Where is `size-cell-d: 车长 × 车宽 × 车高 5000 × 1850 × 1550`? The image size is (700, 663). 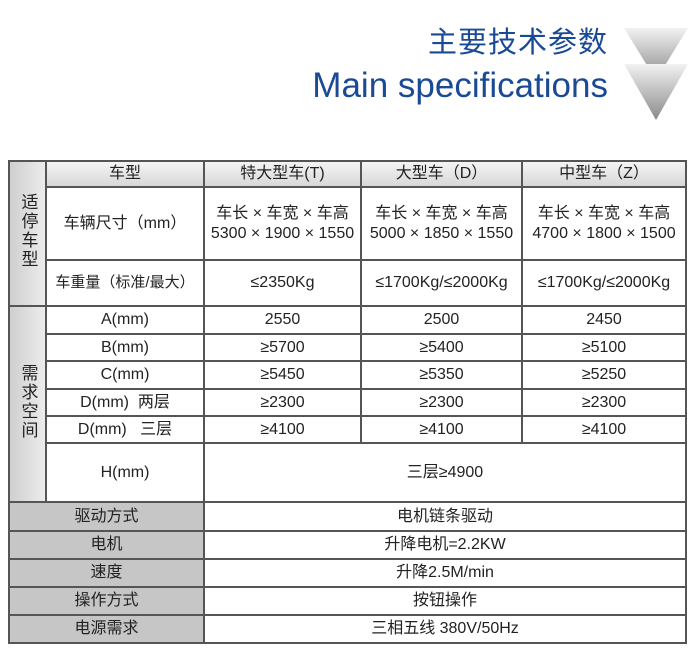 size-cell-d: 车长 × 车宽 × 车高 5000 × 1850 × 1550 is located at coordinates (441, 223).